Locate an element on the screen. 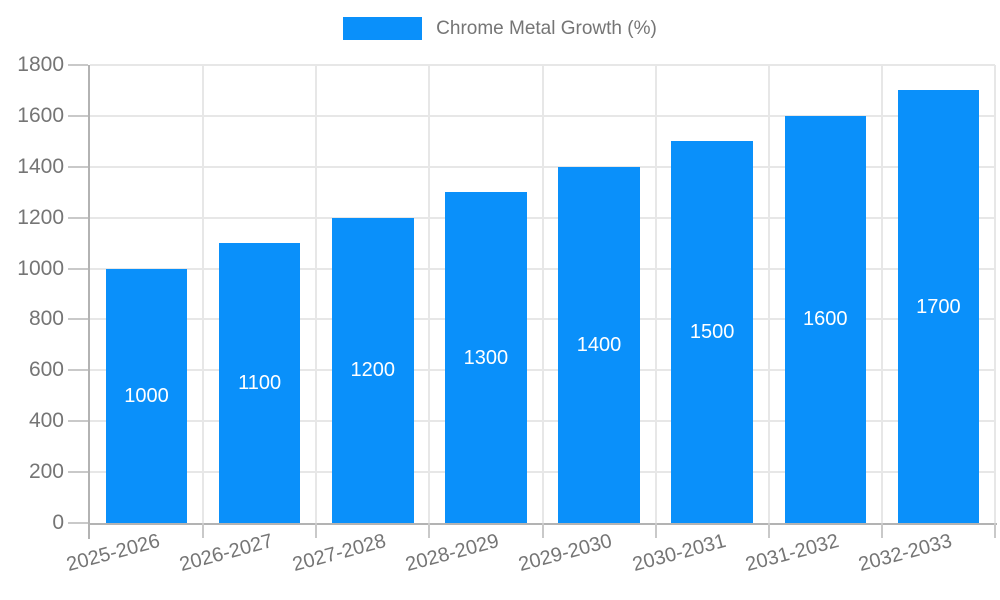  y-tick-label: 600 is located at coordinates (46, 370).